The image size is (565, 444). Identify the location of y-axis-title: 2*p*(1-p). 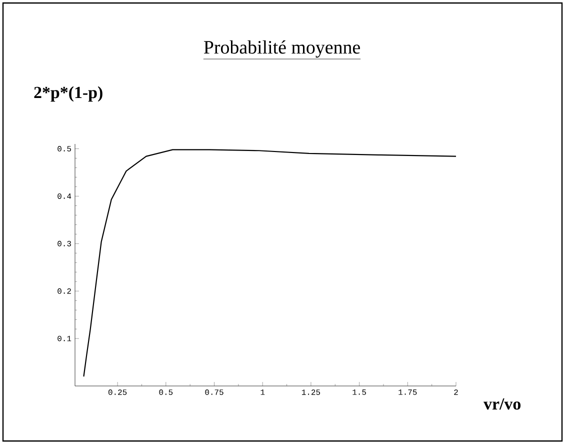
(68, 94).